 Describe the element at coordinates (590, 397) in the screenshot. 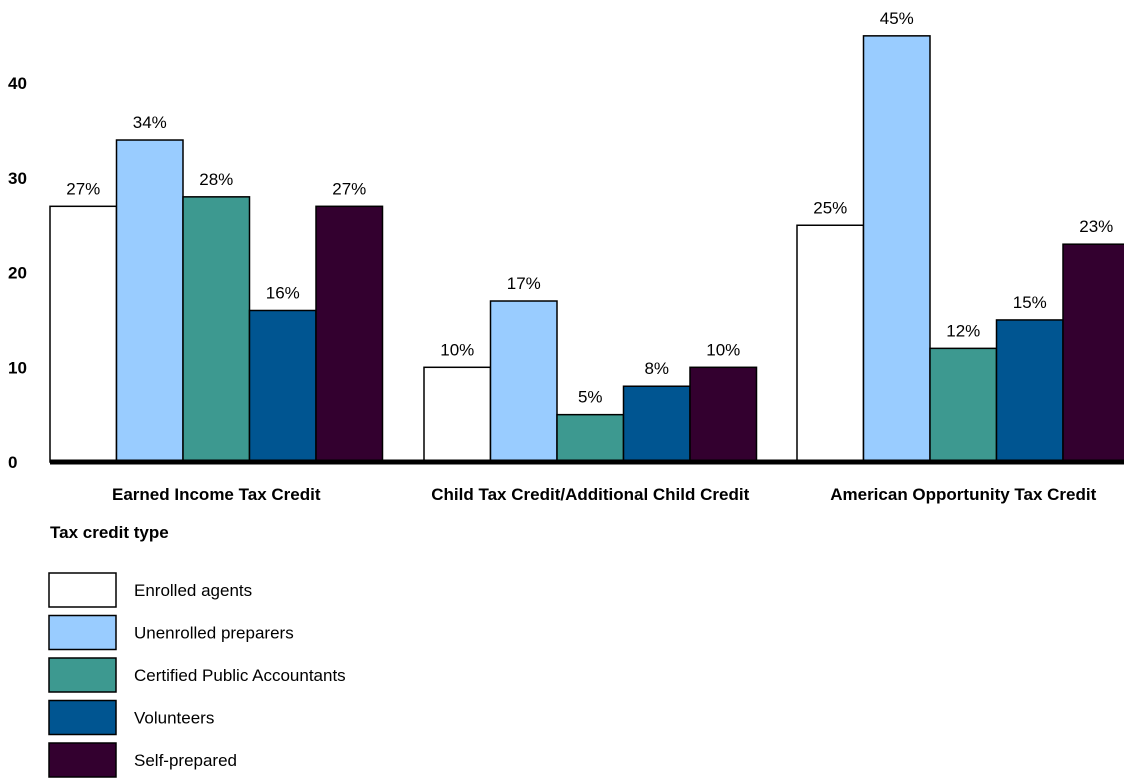

I see `data-label-certified-public-accountants-child-tax-credit-additional-child-credit: 5%` at that location.